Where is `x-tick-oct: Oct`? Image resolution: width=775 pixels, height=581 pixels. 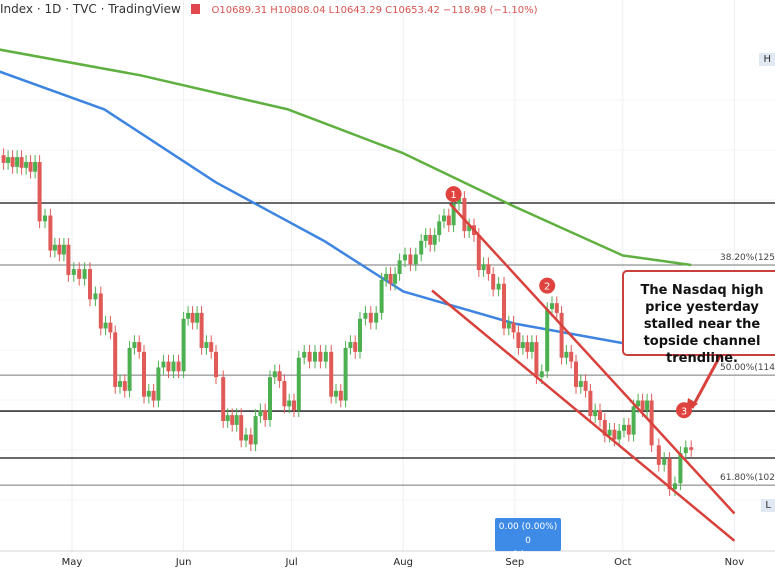
x-tick-oct: Oct is located at coordinates (623, 562).